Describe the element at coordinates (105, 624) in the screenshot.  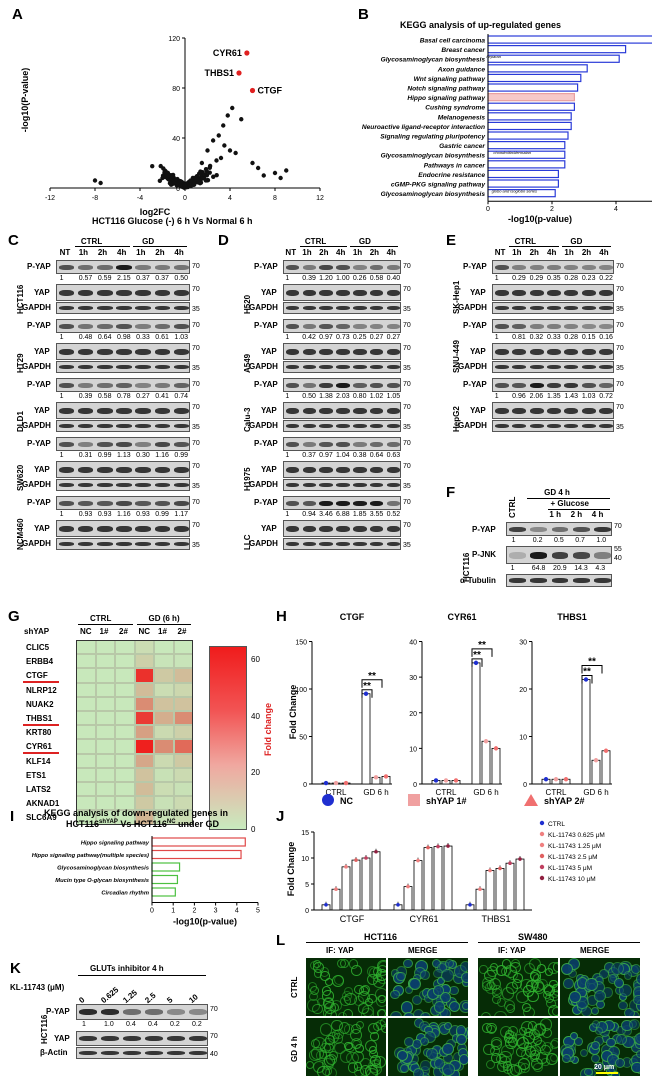
I see `g-ctrl-bracket` at that location.